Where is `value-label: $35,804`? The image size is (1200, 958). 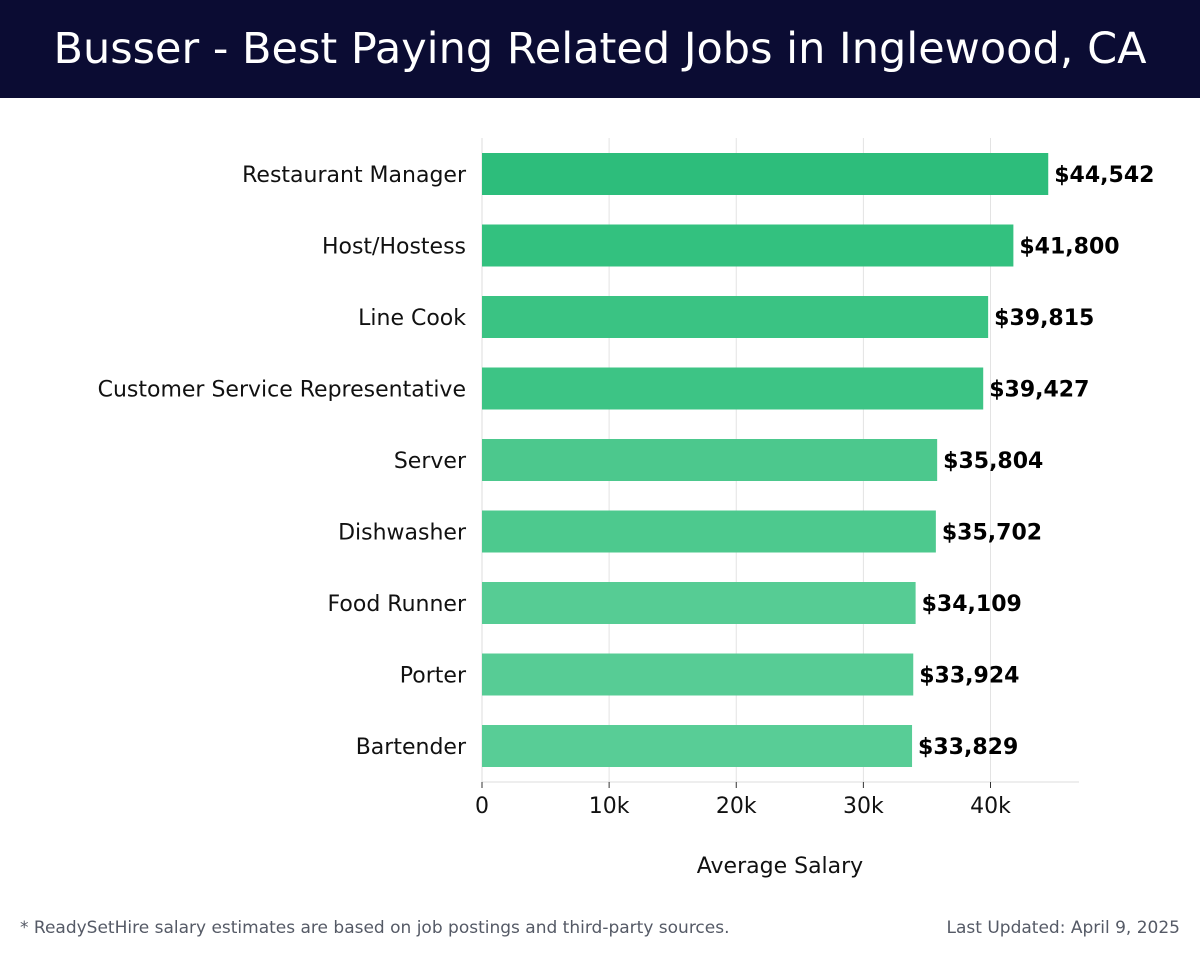 value-label: $35,804 is located at coordinates (993, 461).